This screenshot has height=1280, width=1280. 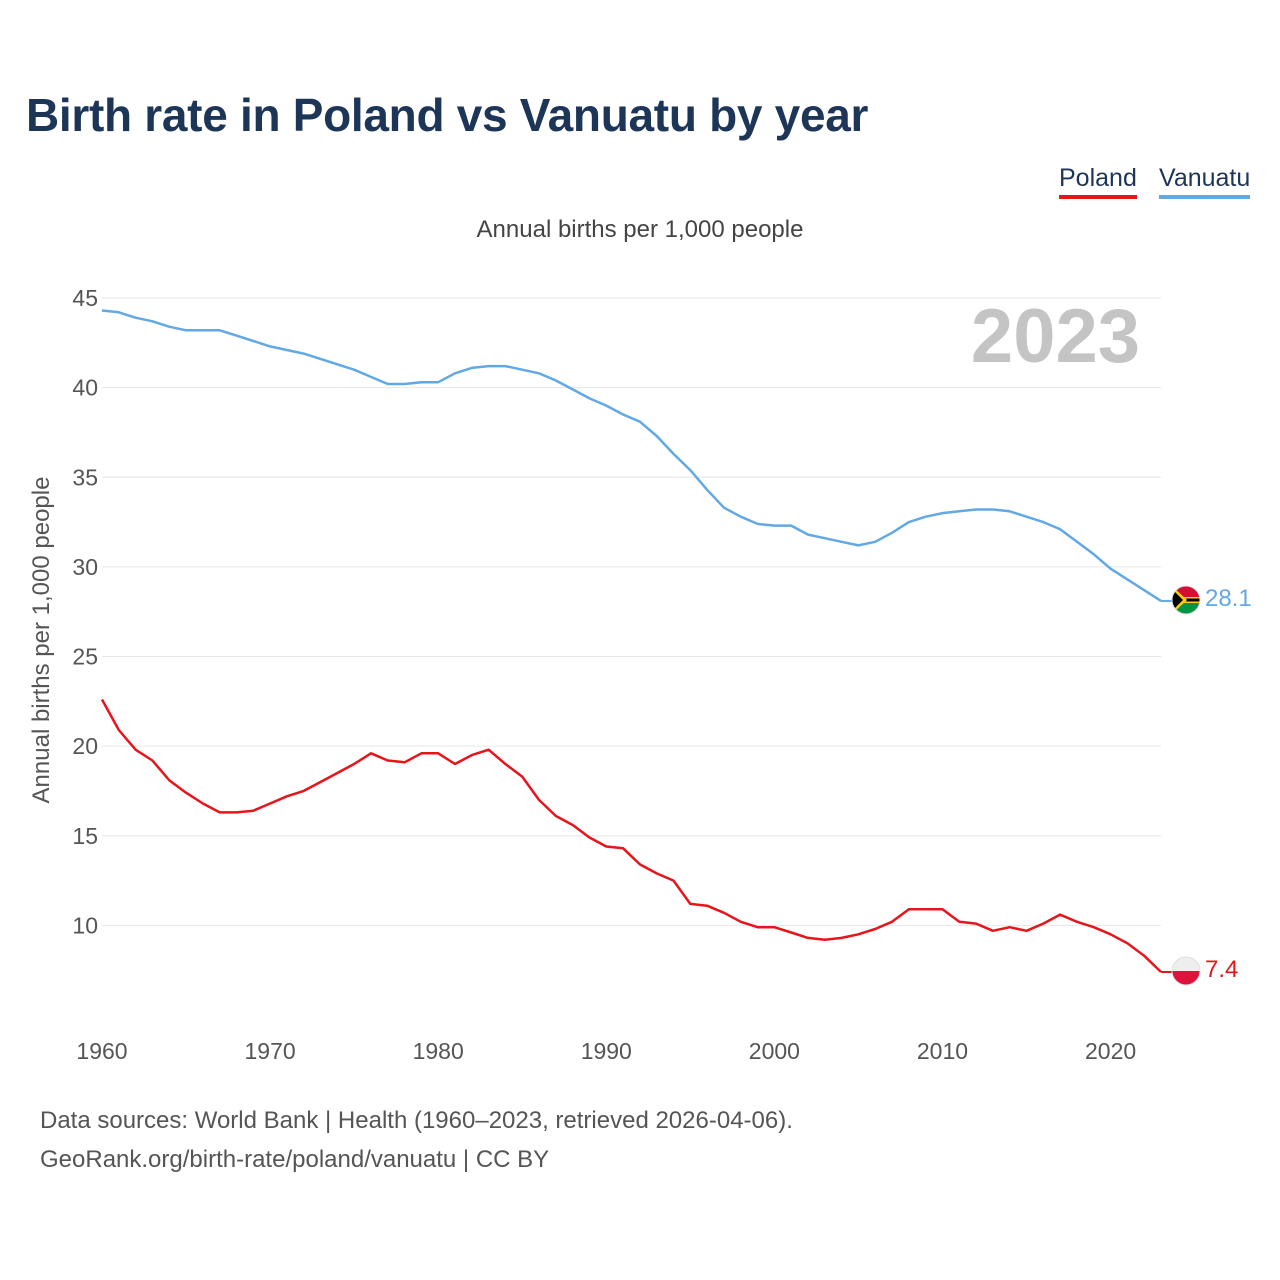 What do you see at coordinates (85, 657) in the screenshot?
I see `y-tick-label: 25` at bounding box center [85, 657].